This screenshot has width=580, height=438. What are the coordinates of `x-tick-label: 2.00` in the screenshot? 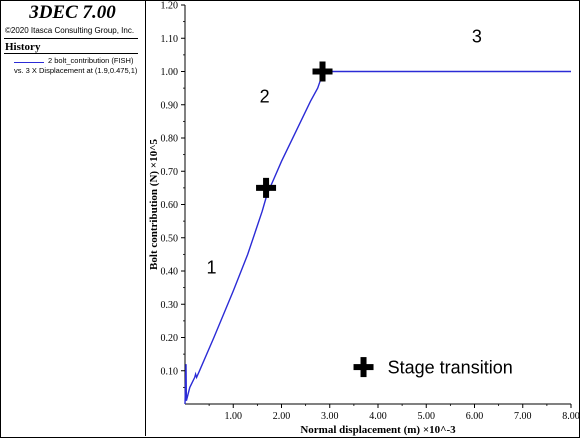 It's located at (282, 416).